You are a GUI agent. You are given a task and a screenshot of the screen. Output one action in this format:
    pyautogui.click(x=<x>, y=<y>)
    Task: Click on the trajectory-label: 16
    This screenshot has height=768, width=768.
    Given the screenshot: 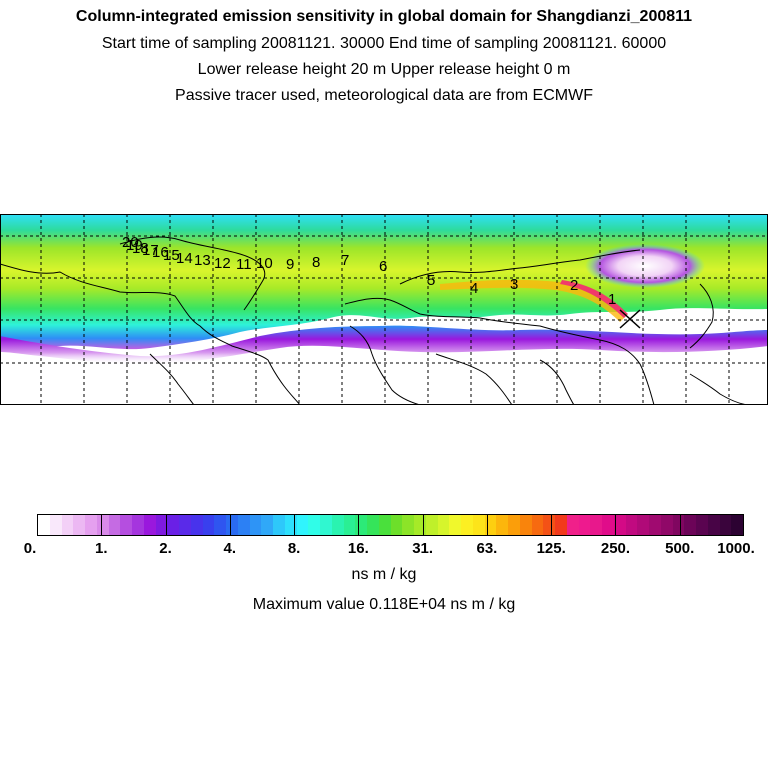 What is the action you would take?
    pyautogui.click(x=160, y=252)
    